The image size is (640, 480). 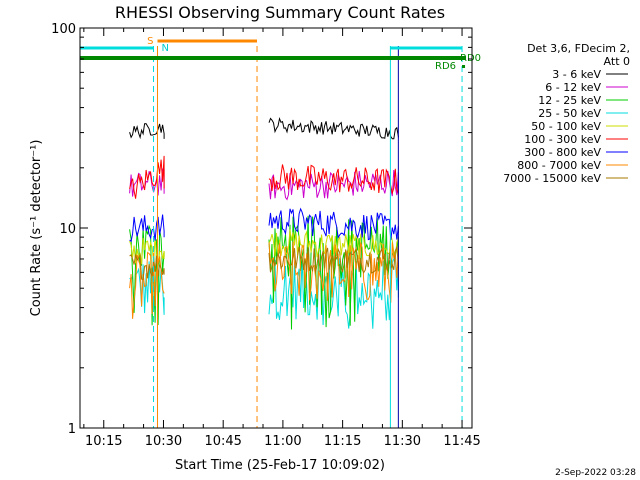 What do you see at coordinates (280, 12) in the screenshot?
I see `chart-title: RHESSI Observing Summary Count Rates` at bounding box center [280, 12].